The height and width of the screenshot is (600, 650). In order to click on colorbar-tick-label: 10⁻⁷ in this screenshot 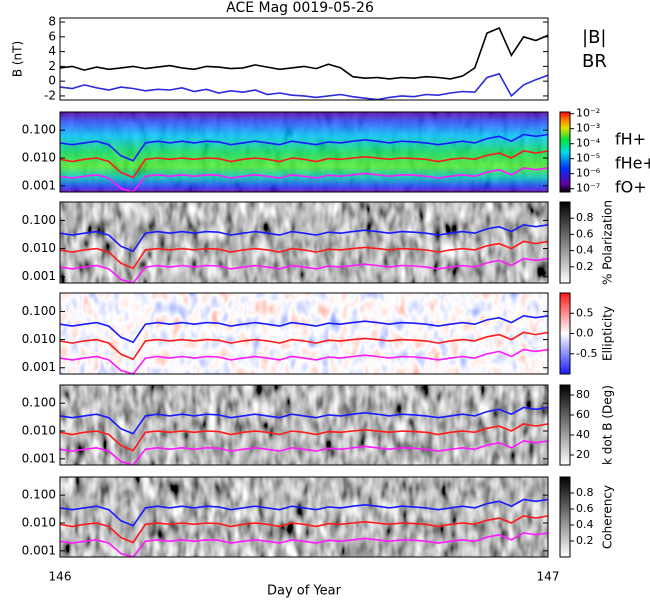, I will do `click(588, 188)`.